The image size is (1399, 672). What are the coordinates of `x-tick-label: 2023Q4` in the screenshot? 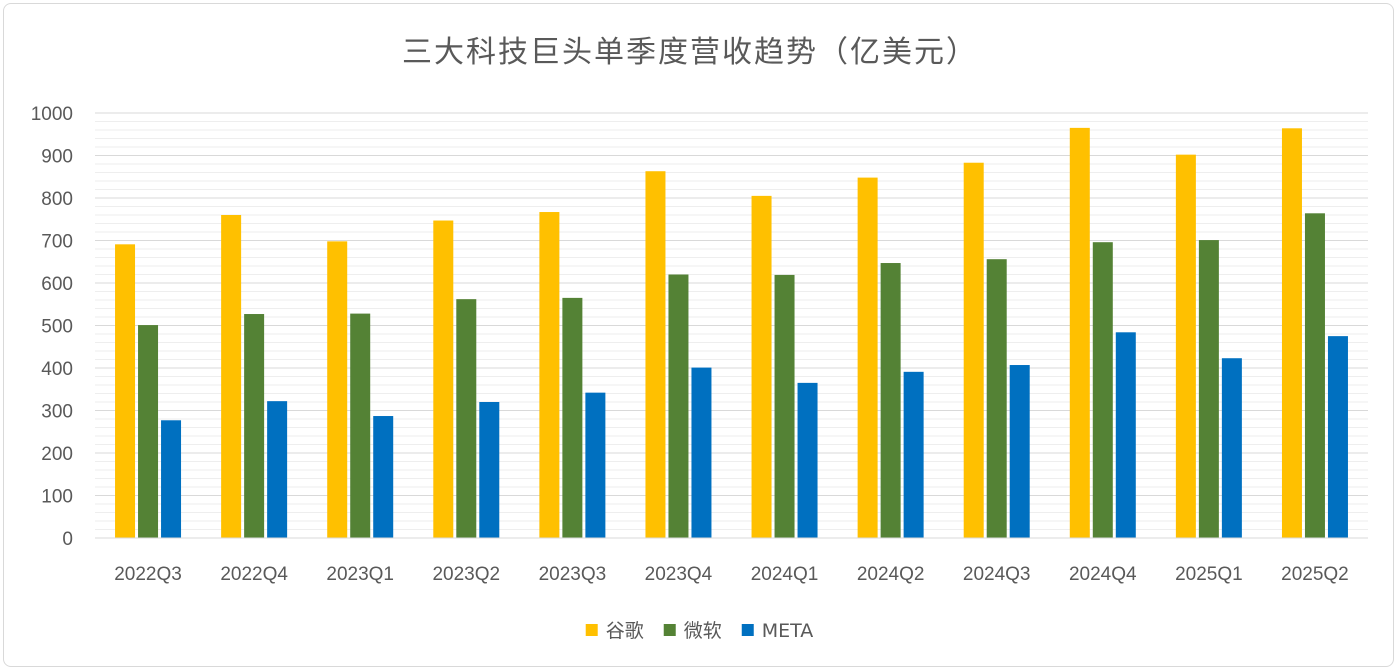 It's located at (679, 574).